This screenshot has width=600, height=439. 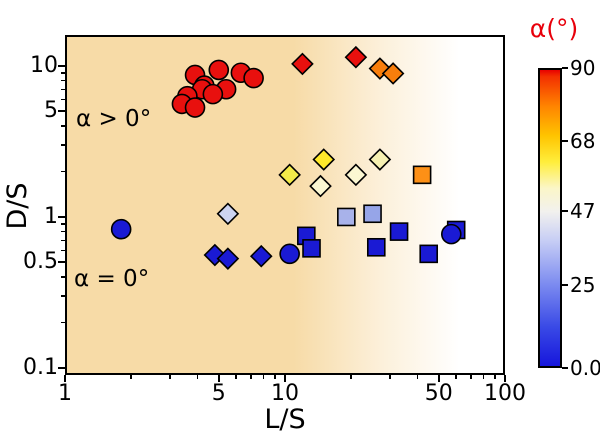 I want to click on y-tick-label: 5, so click(x=51, y=111).